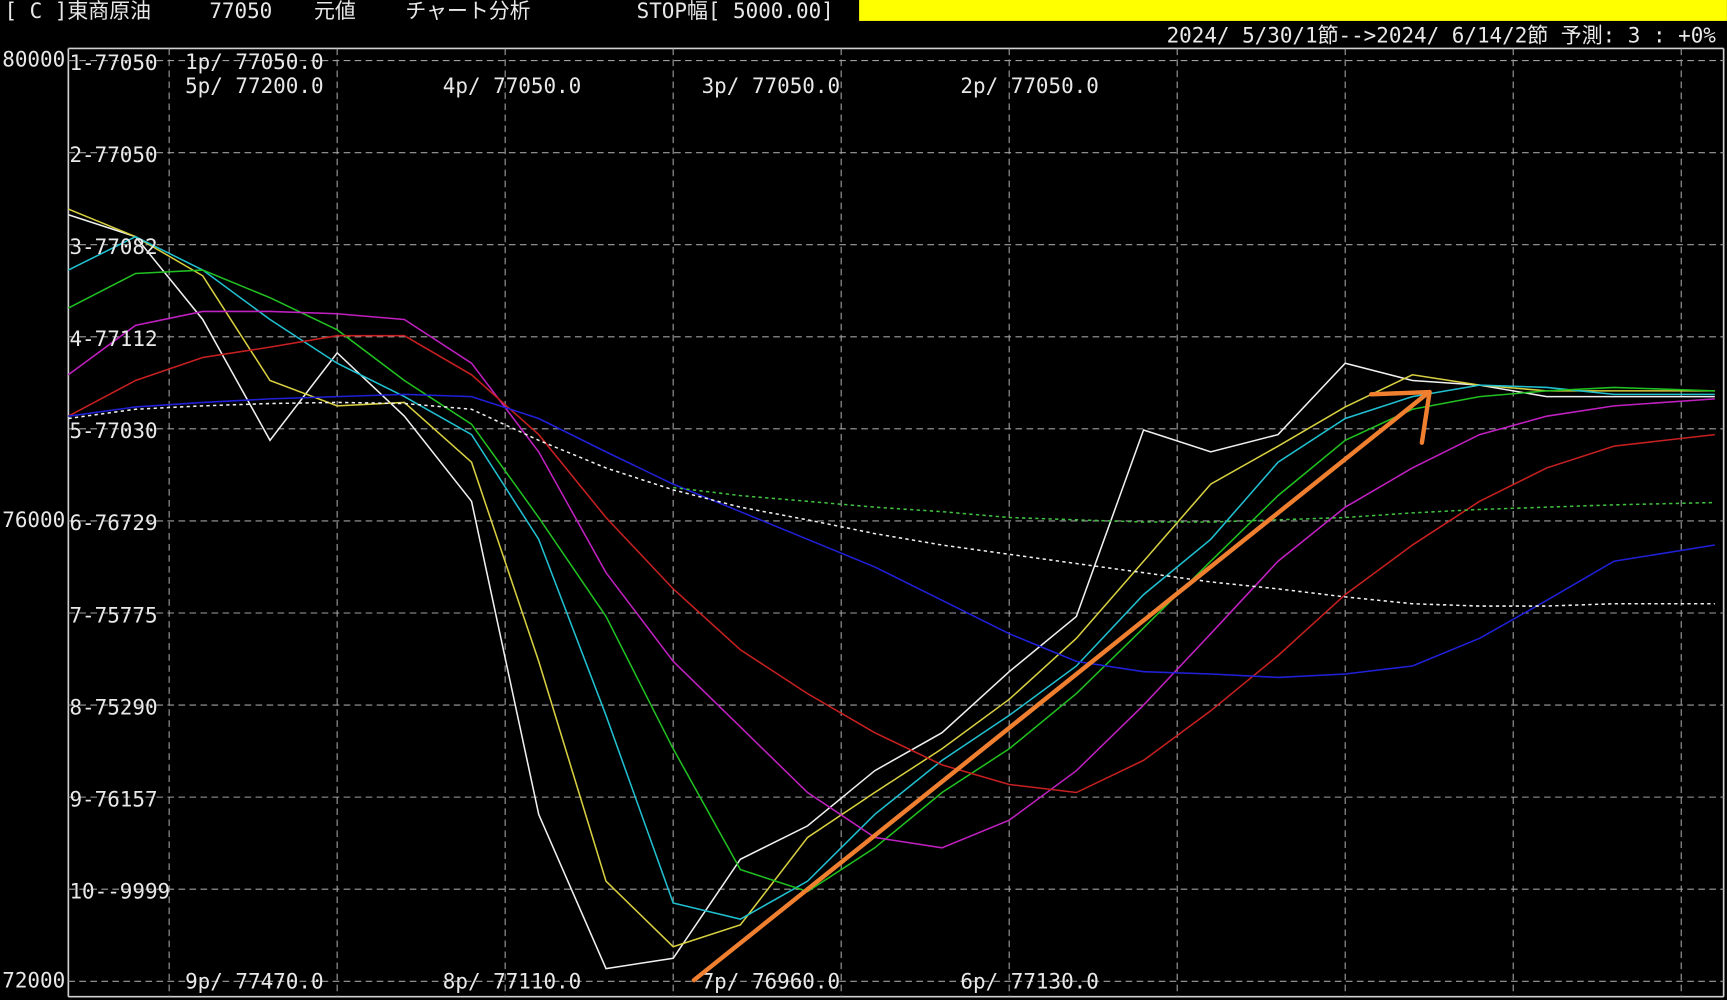 This screenshot has width=1727, height=1000. Describe the element at coordinates (1029, 86) in the screenshot. I see `annotation: 2p/ 77050.0` at that location.